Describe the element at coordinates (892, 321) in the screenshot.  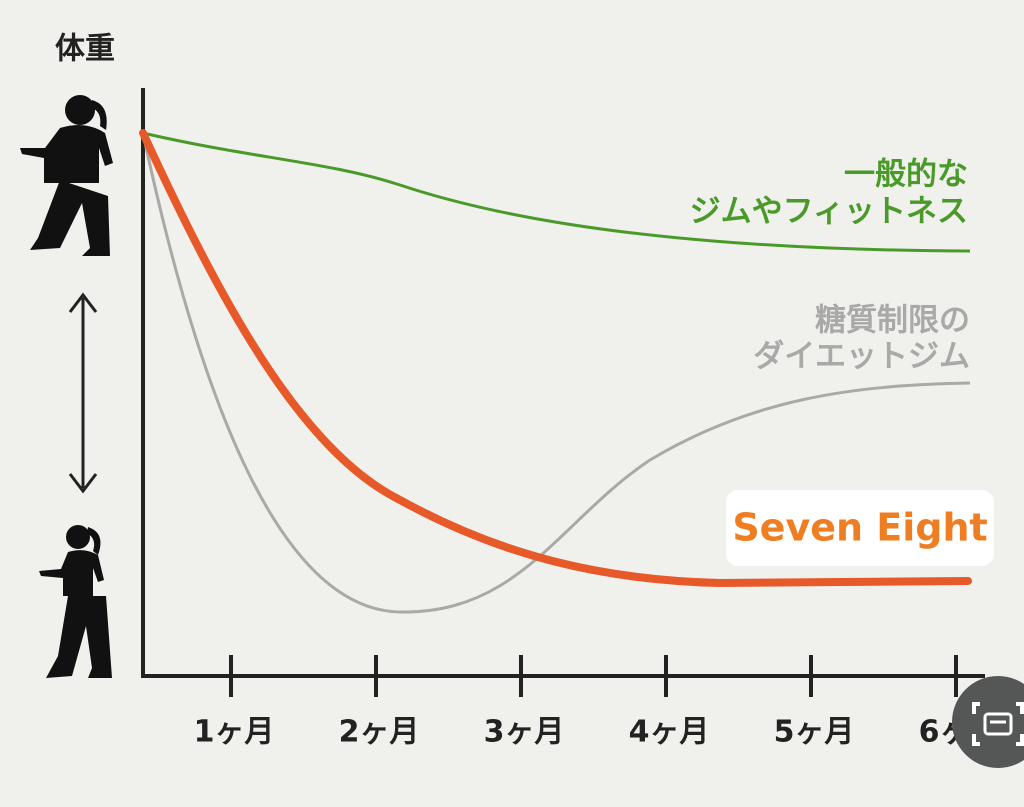
I see `label-line: 糖質制限の` at that location.